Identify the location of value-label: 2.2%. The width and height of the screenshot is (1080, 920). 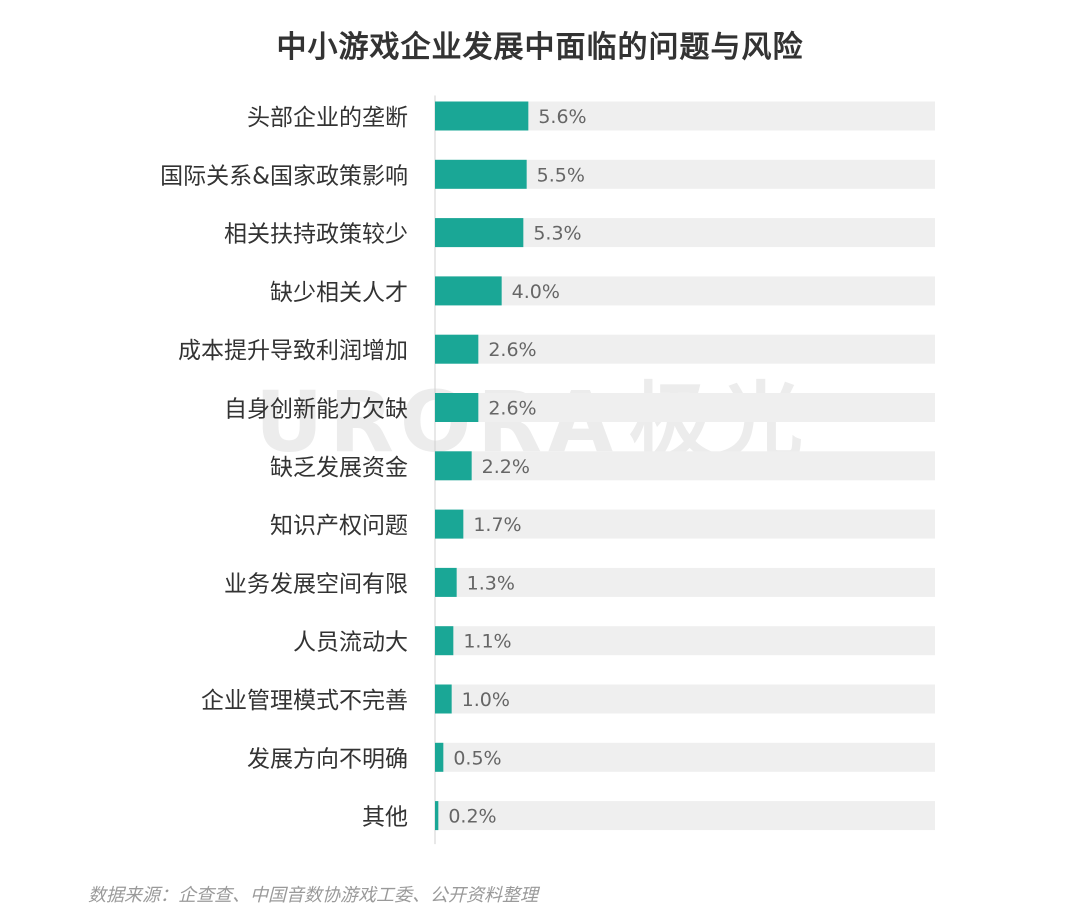
(506, 467).